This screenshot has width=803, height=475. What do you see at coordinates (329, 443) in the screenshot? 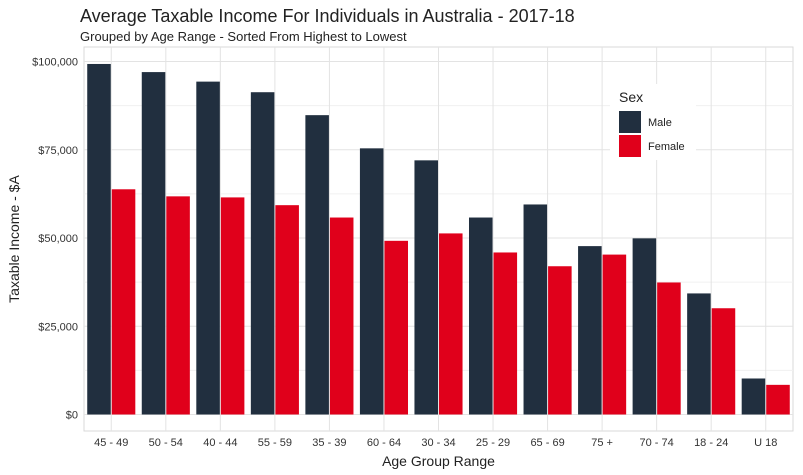
I see `x-tick-label: 35 - 39` at bounding box center [329, 443].